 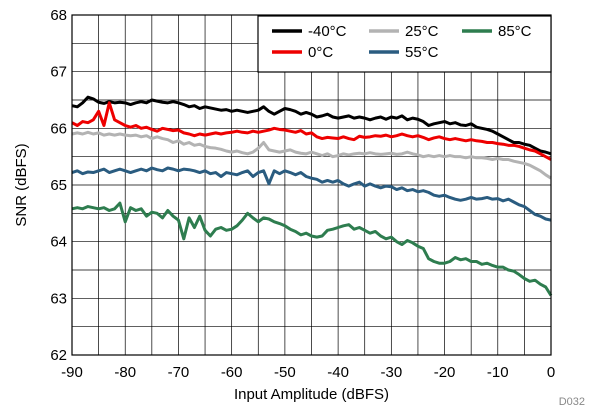 I want to click on legend-label: 0°C, so click(x=320, y=52).